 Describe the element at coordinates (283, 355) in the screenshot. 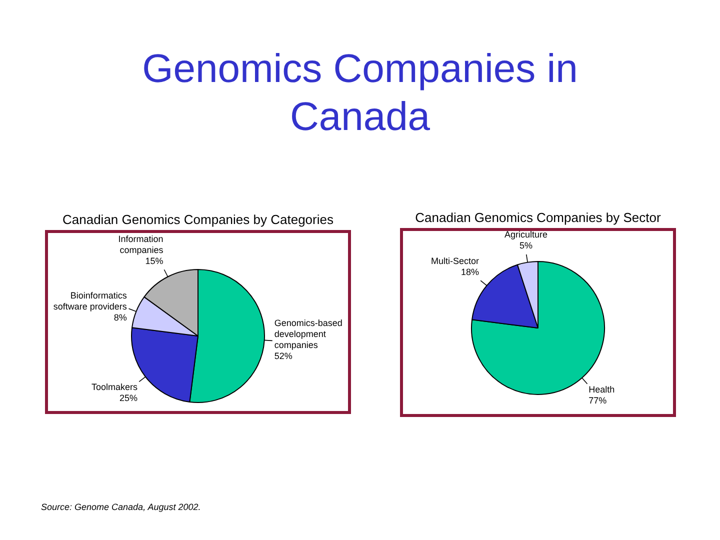

I see `data-label: 52%` at that location.